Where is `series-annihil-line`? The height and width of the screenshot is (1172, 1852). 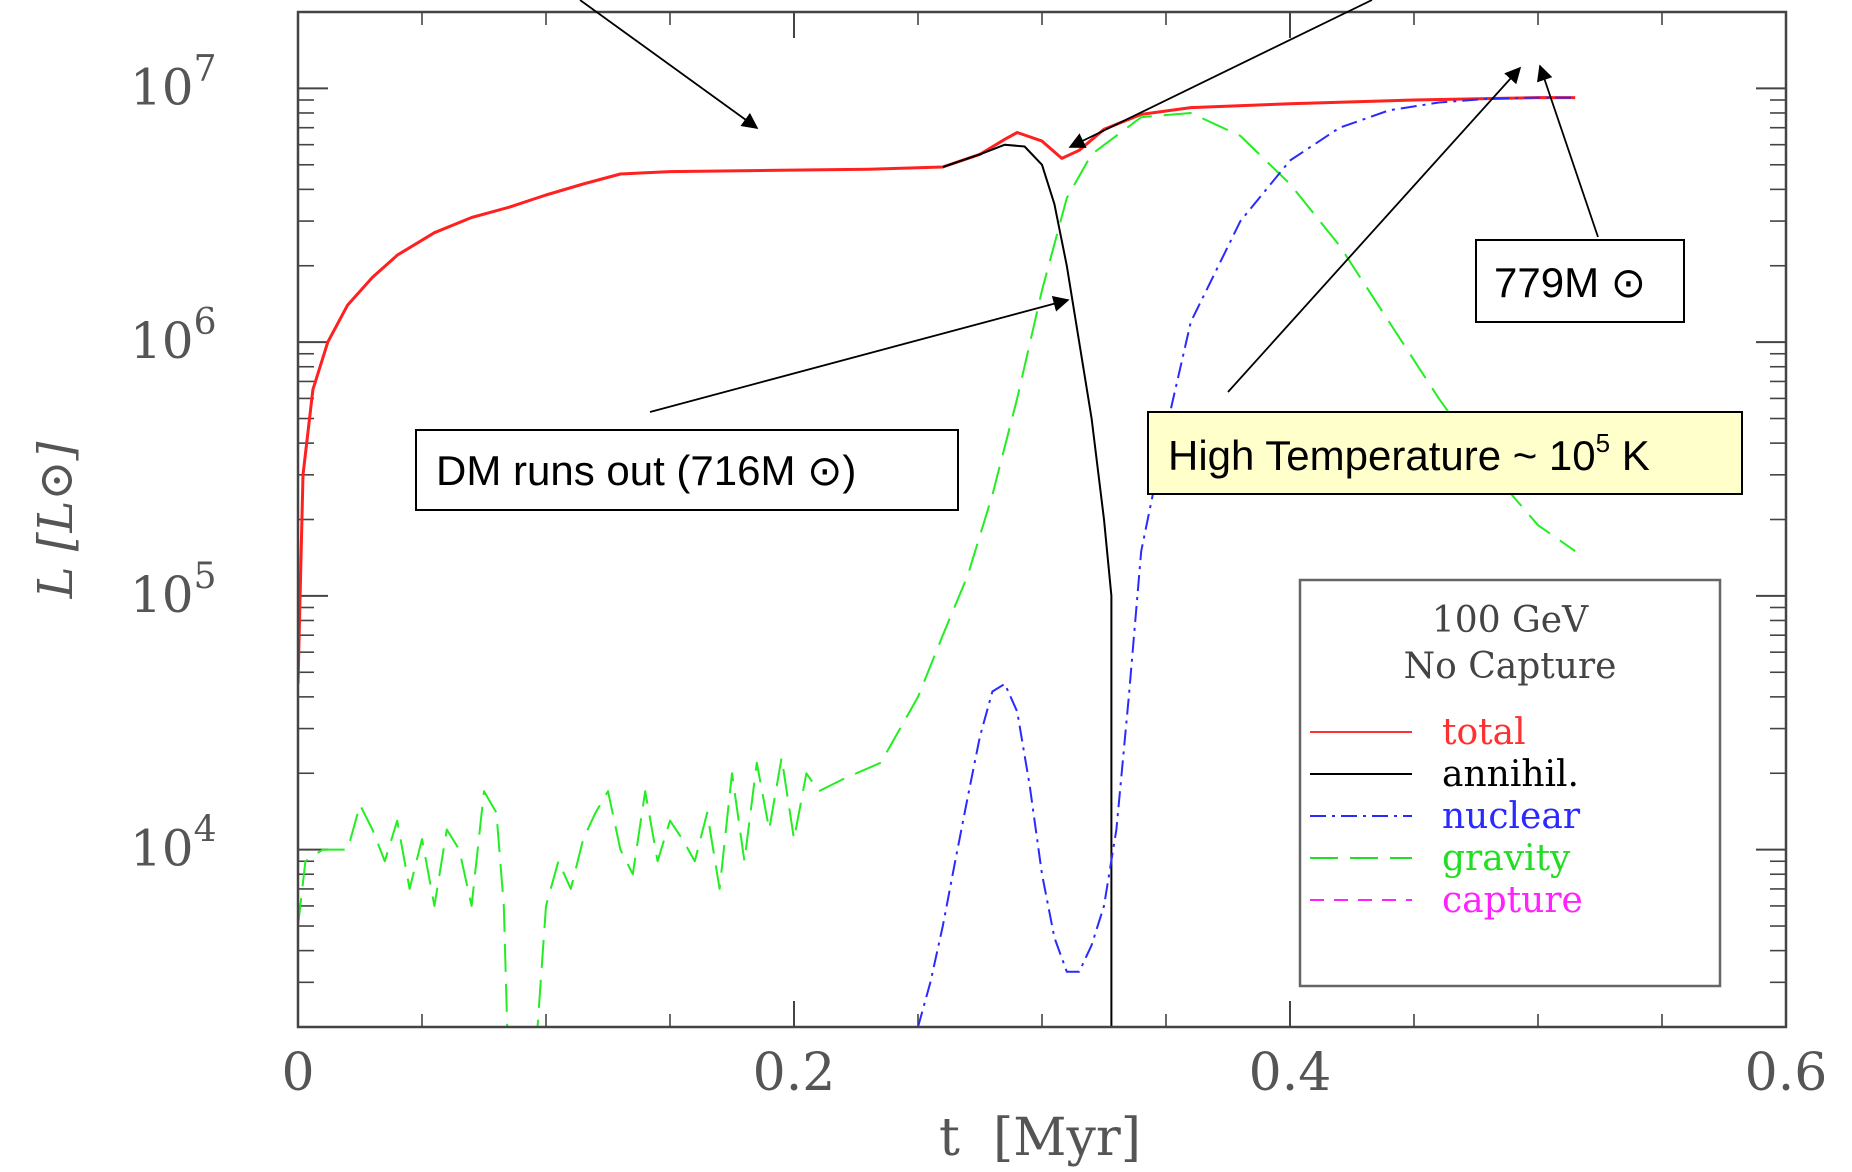 series-annihil-line is located at coordinates (1027, 585).